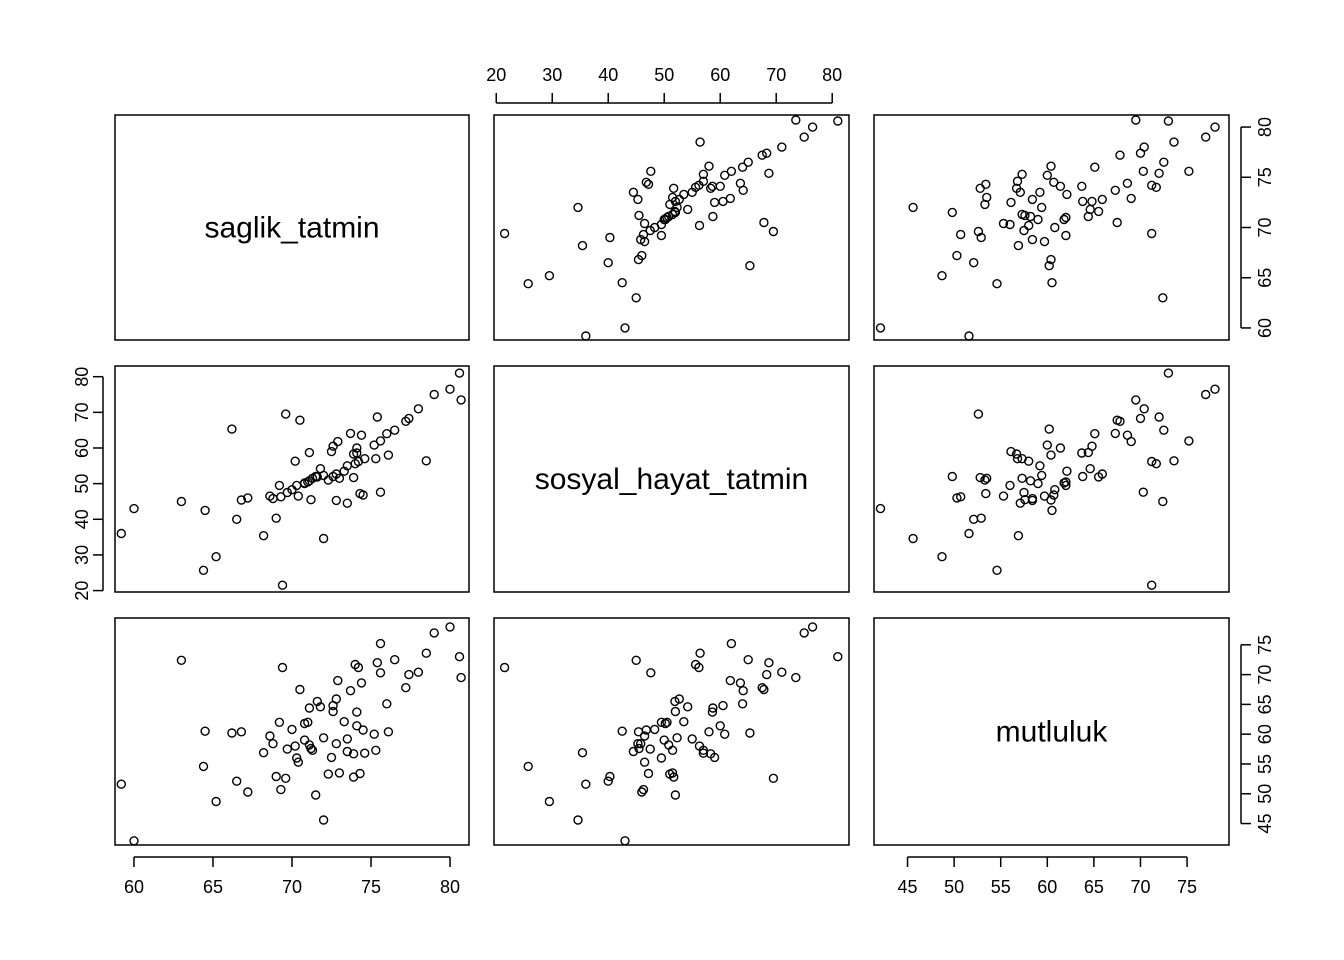 This screenshot has width=1344, height=960. I want to click on tick-label: 80, so click(832, 75).